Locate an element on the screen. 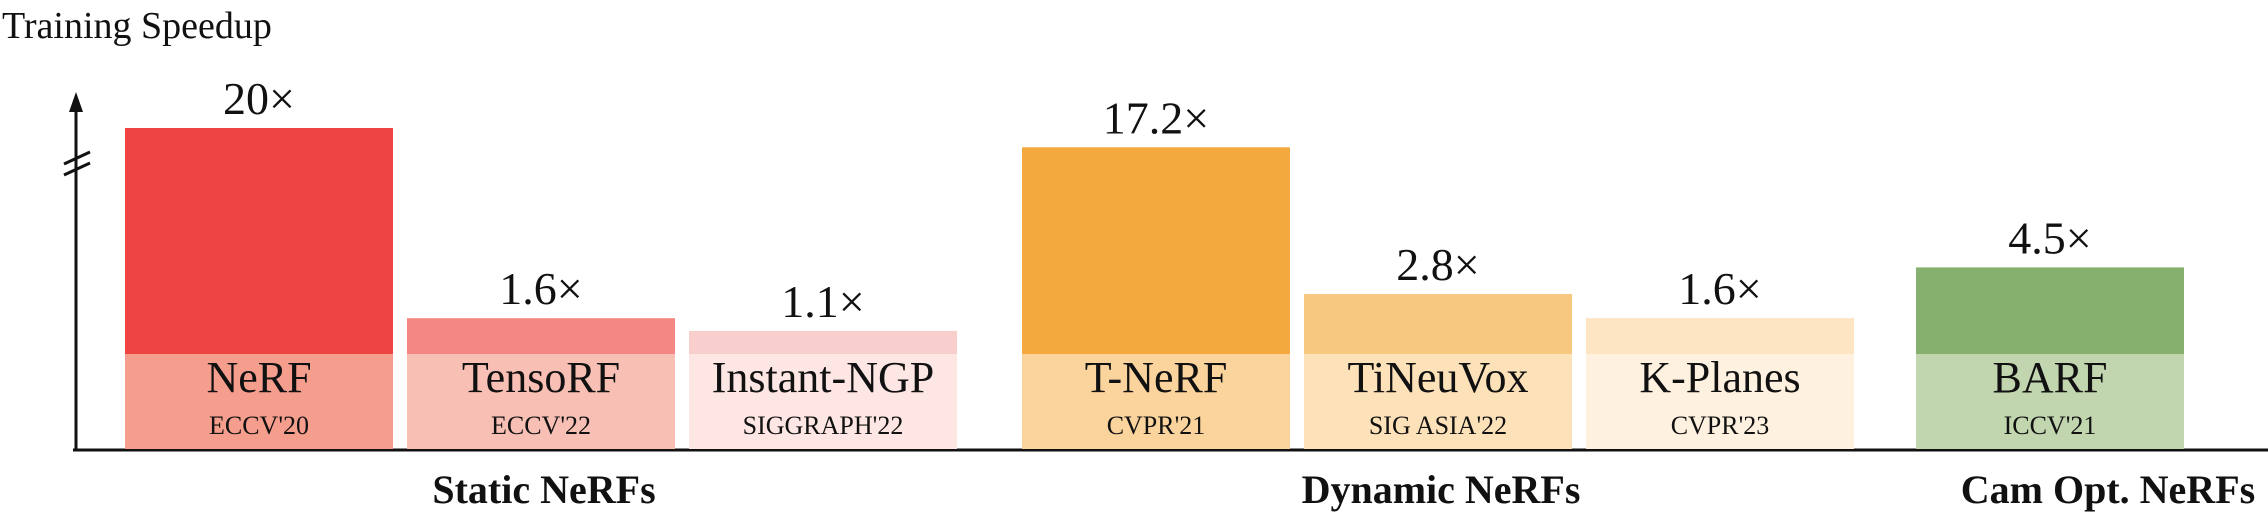 The image size is (2268, 530). bar-venue-label: ECCV'22 is located at coordinates (541, 425).